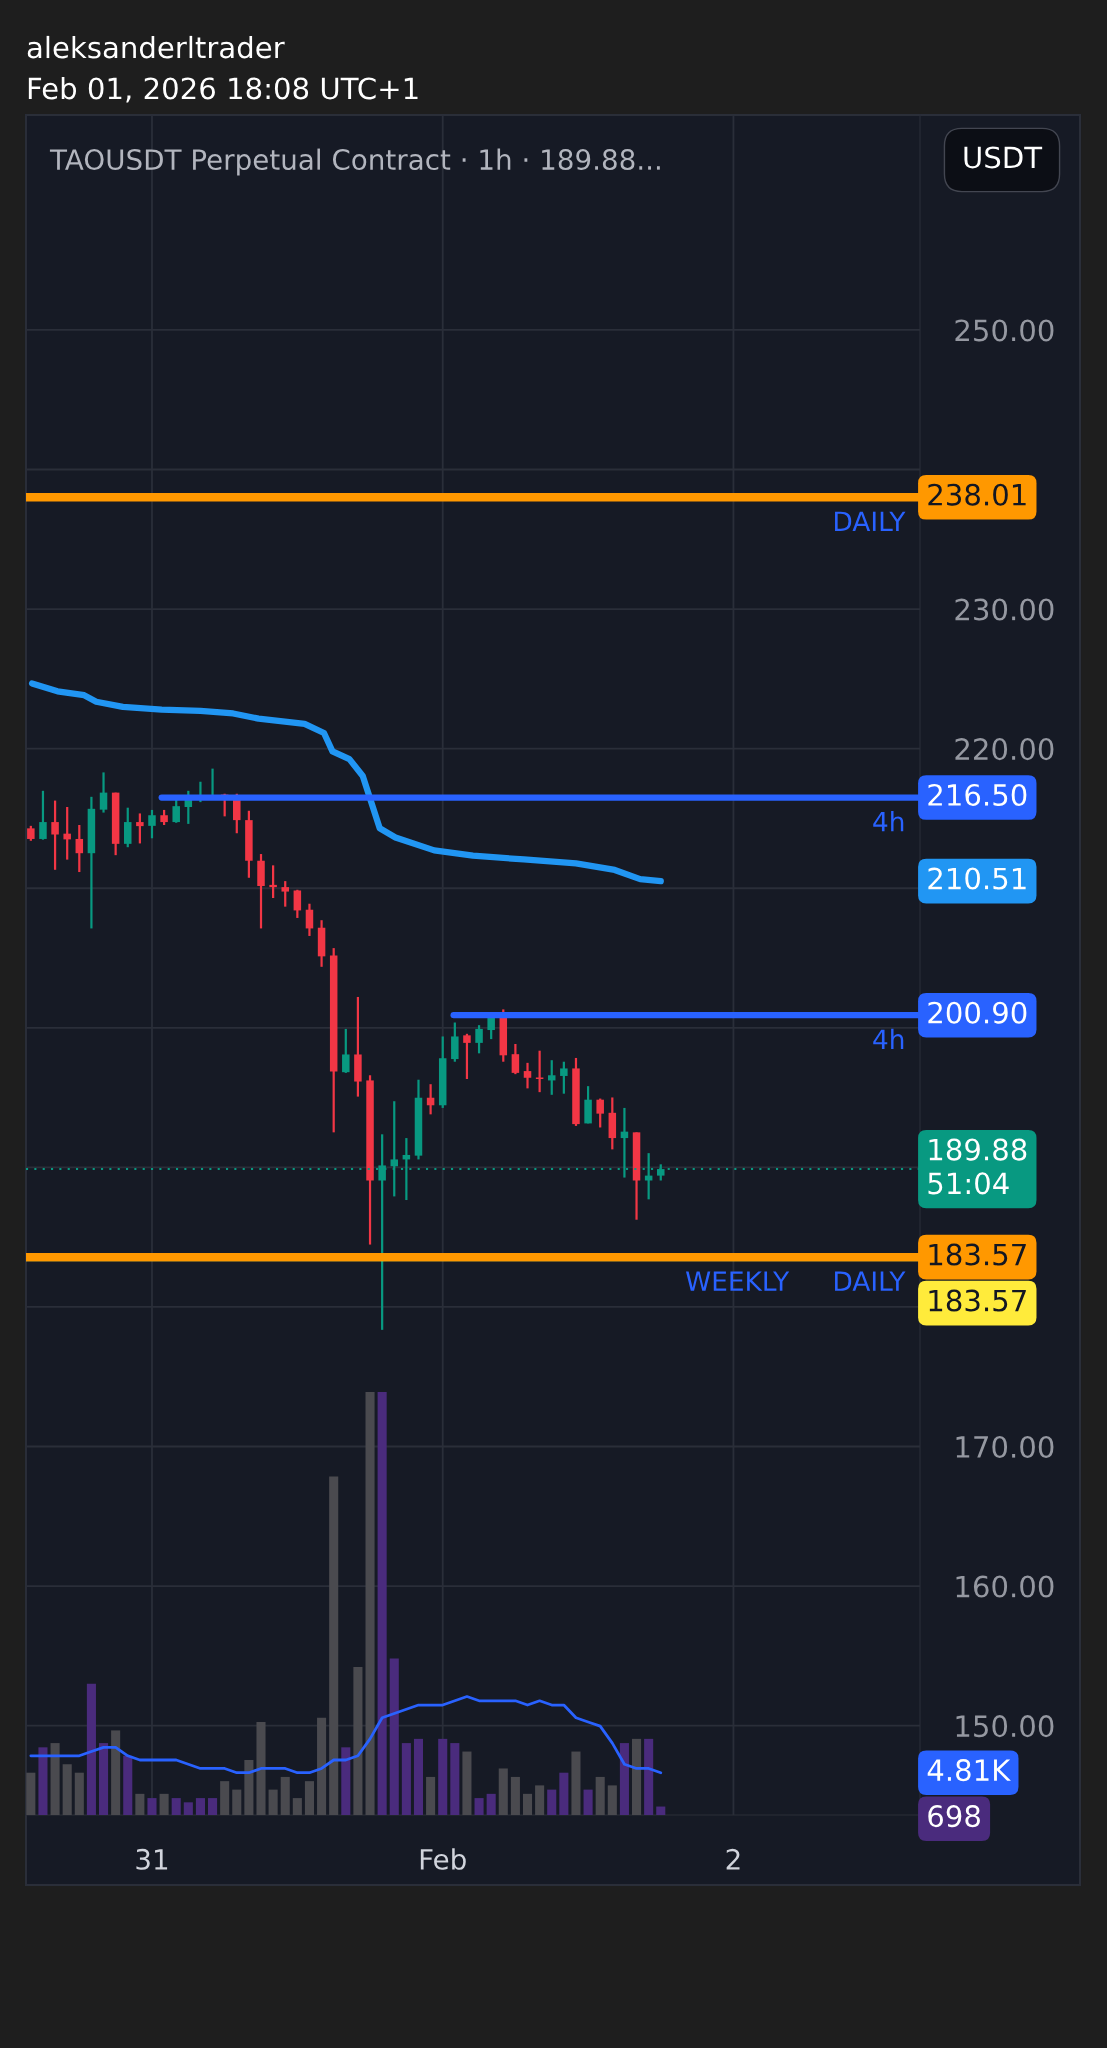 The image size is (1107, 2048). Describe the element at coordinates (156, 47) in the screenshot. I see `text: aleksanderltrader` at that location.